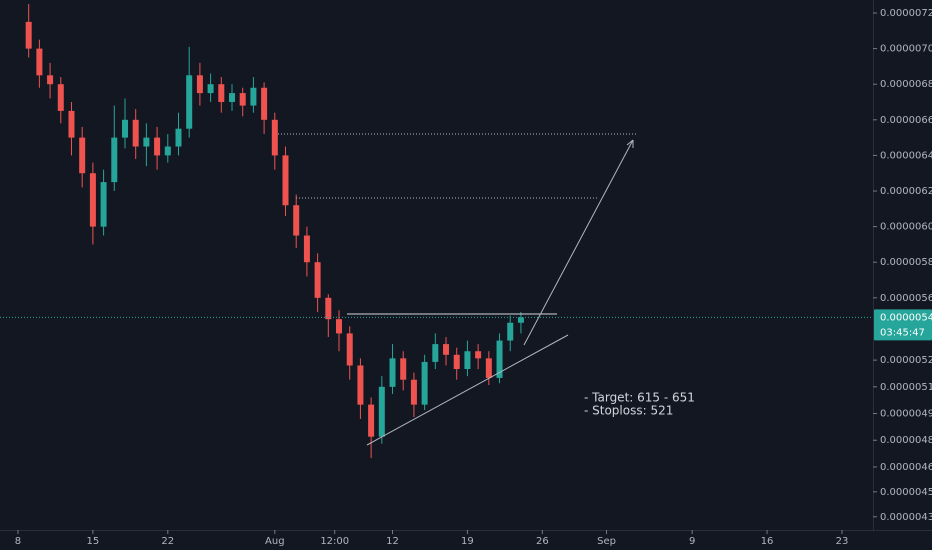  Describe the element at coordinates (906, 517) in the screenshot. I see `y-tick-label: 0.00000437` at that location.